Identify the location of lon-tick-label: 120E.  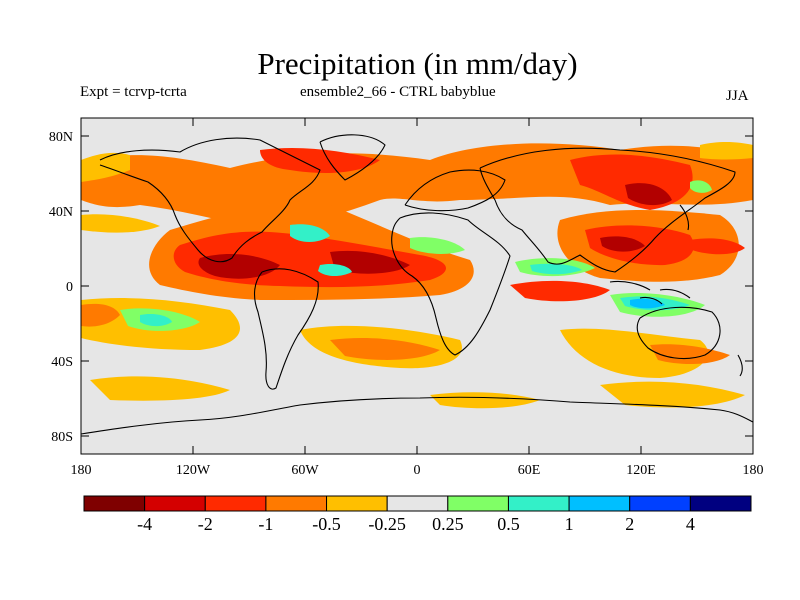
(641, 470).